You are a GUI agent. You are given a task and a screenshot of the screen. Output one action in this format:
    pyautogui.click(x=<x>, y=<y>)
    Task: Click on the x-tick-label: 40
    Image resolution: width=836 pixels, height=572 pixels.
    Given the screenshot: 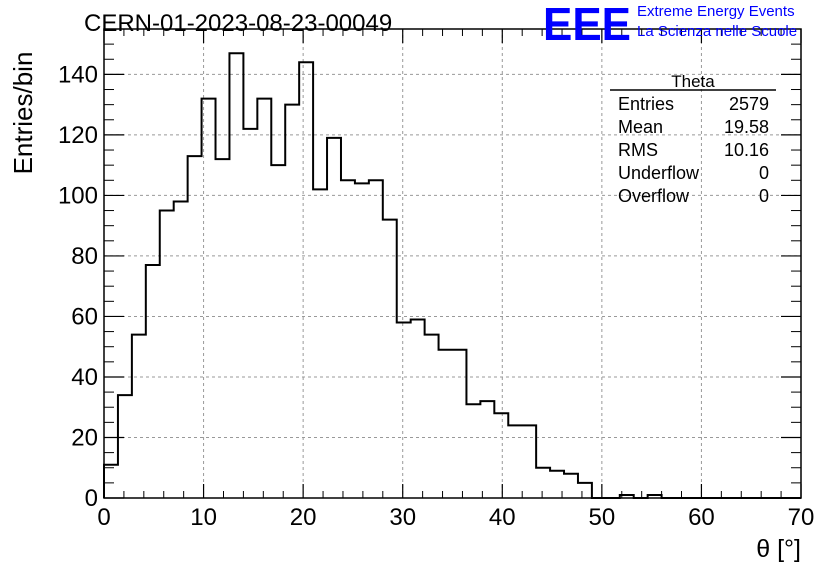 What is the action you would take?
    pyautogui.click(x=502, y=517)
    